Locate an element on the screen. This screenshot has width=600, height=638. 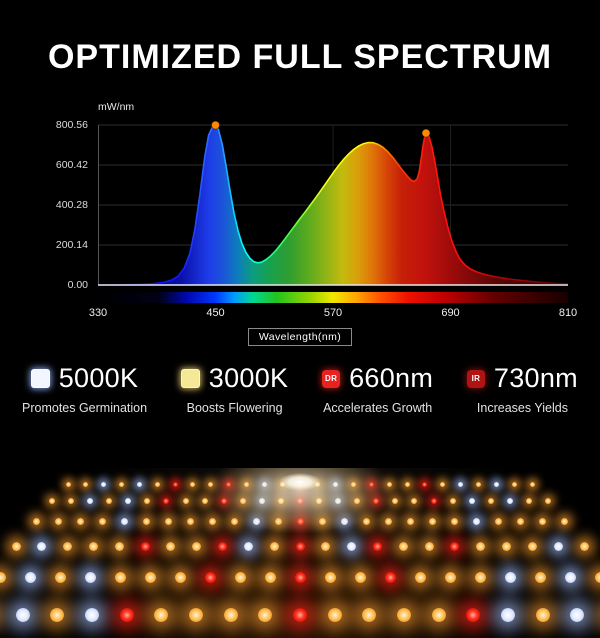
infrared-led-icon: IR is located at coordinates (476, 379).